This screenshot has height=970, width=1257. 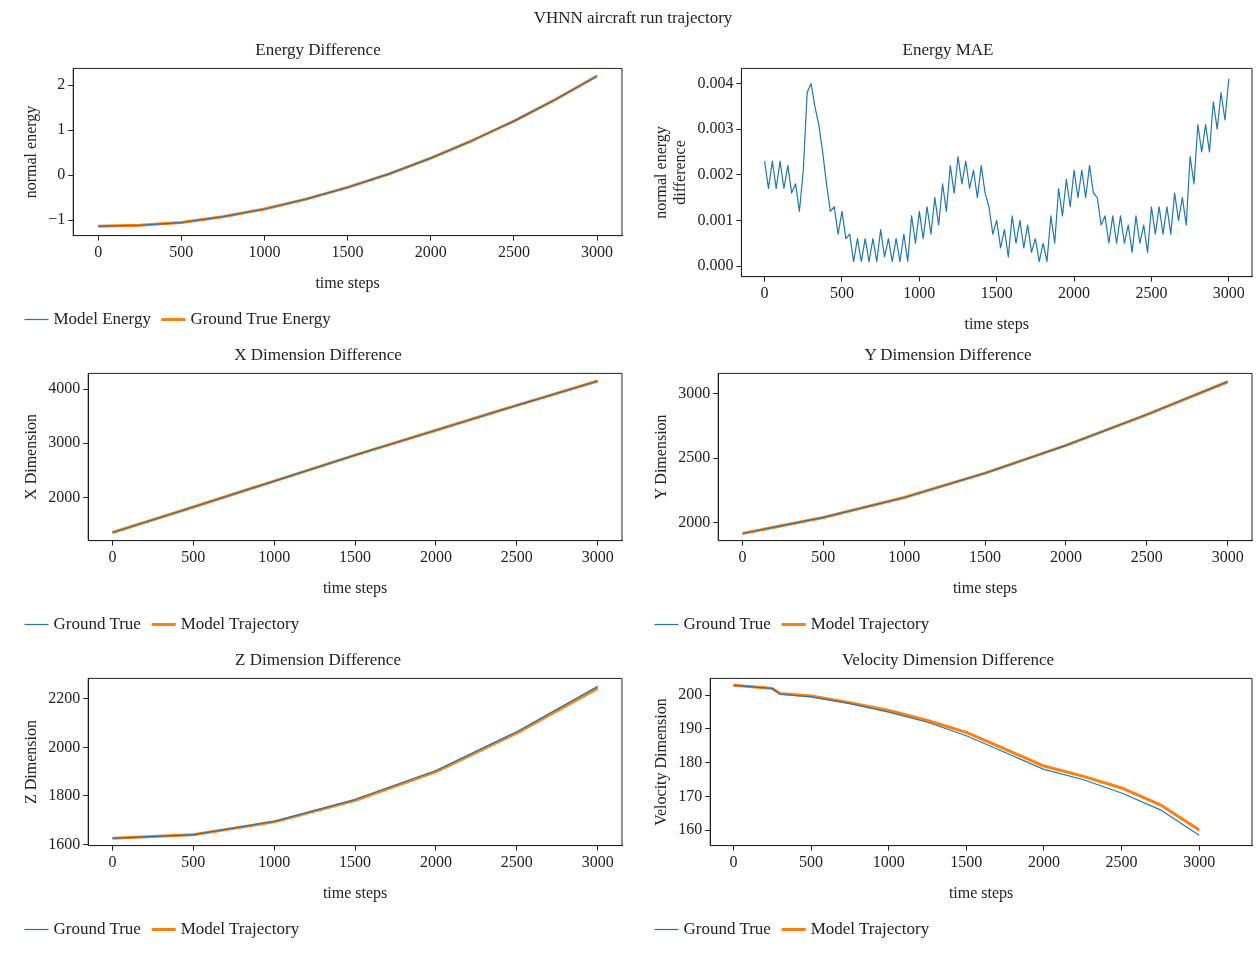 I want to click on y-tick-label: 160, so click(x=690, y=829).